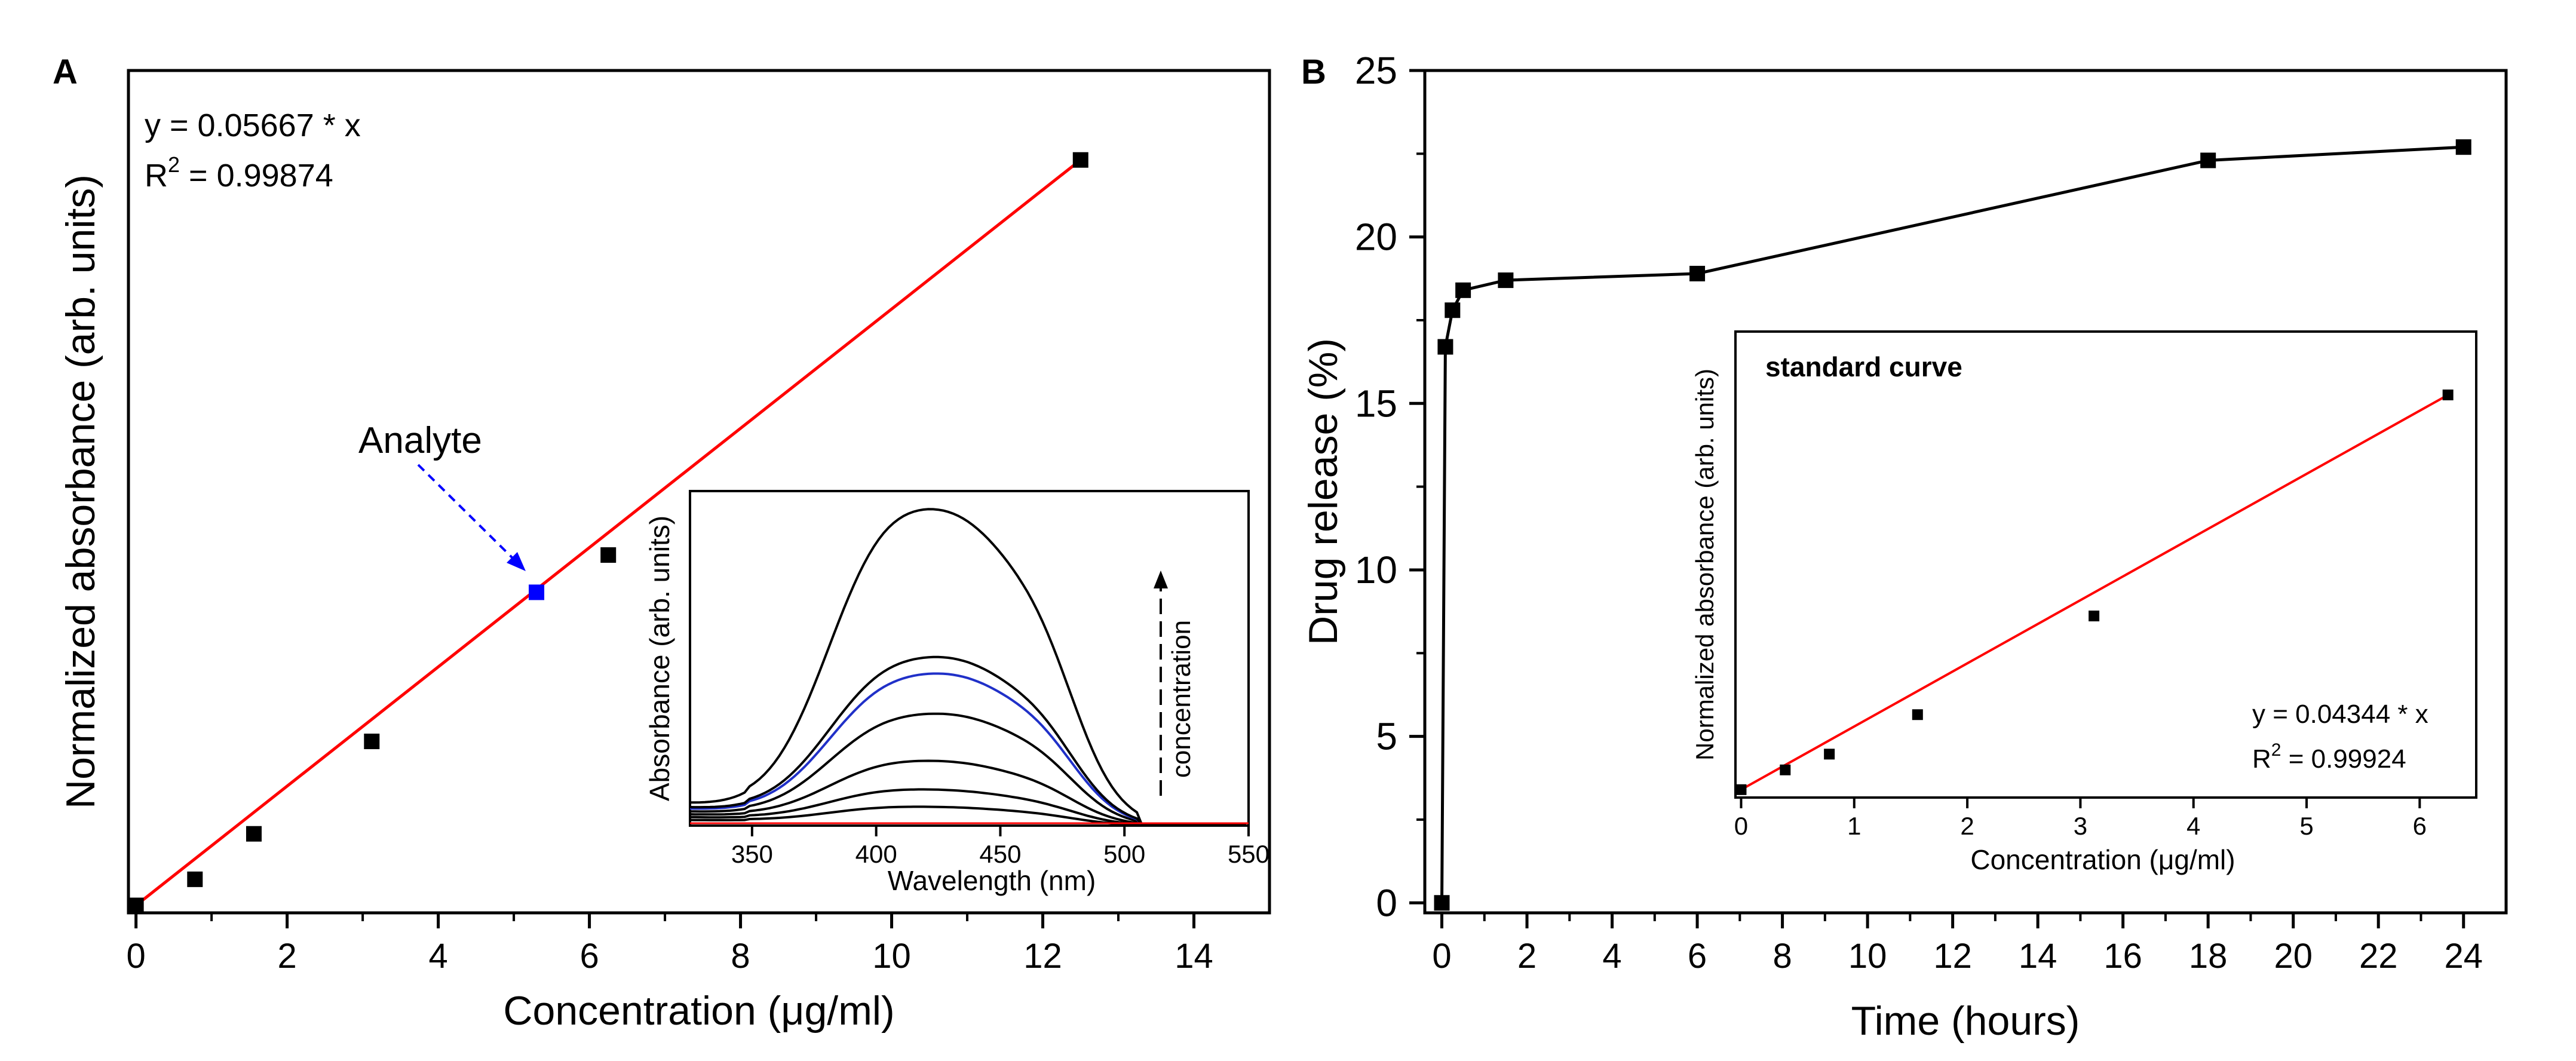  I want to click on panel-b-y-tick-label: 10, so click(1376, 569).